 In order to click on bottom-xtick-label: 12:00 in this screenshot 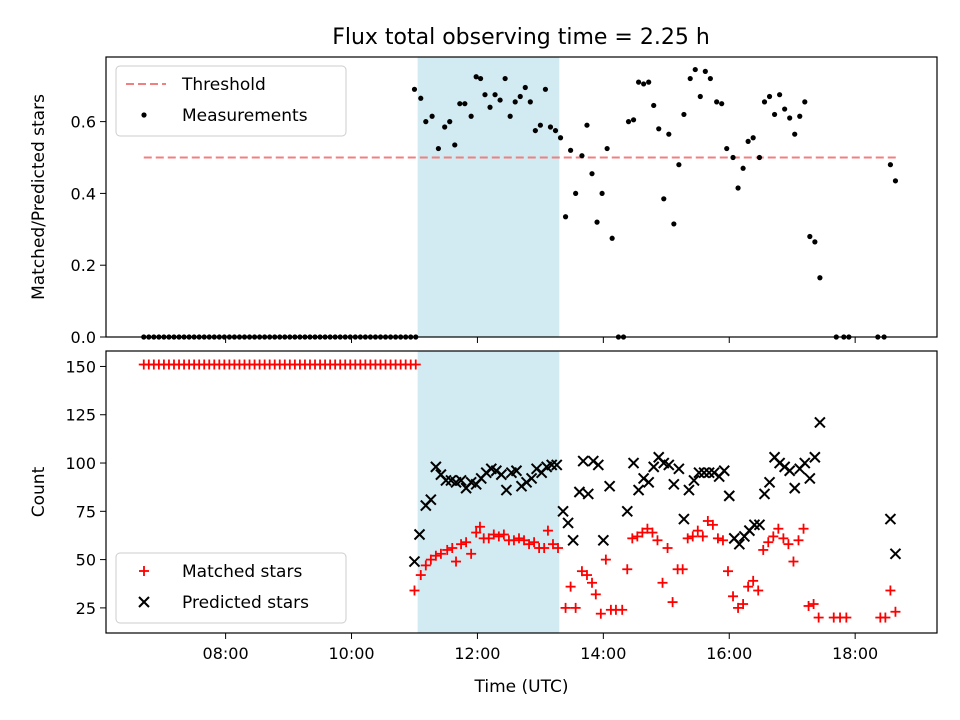, I will do `click(477, 653)`.